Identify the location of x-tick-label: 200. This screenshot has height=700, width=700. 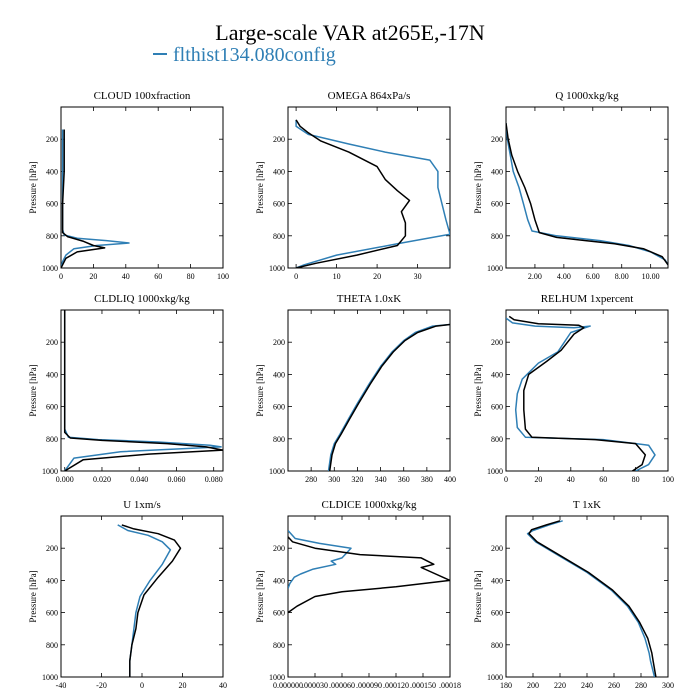
(533, 685).